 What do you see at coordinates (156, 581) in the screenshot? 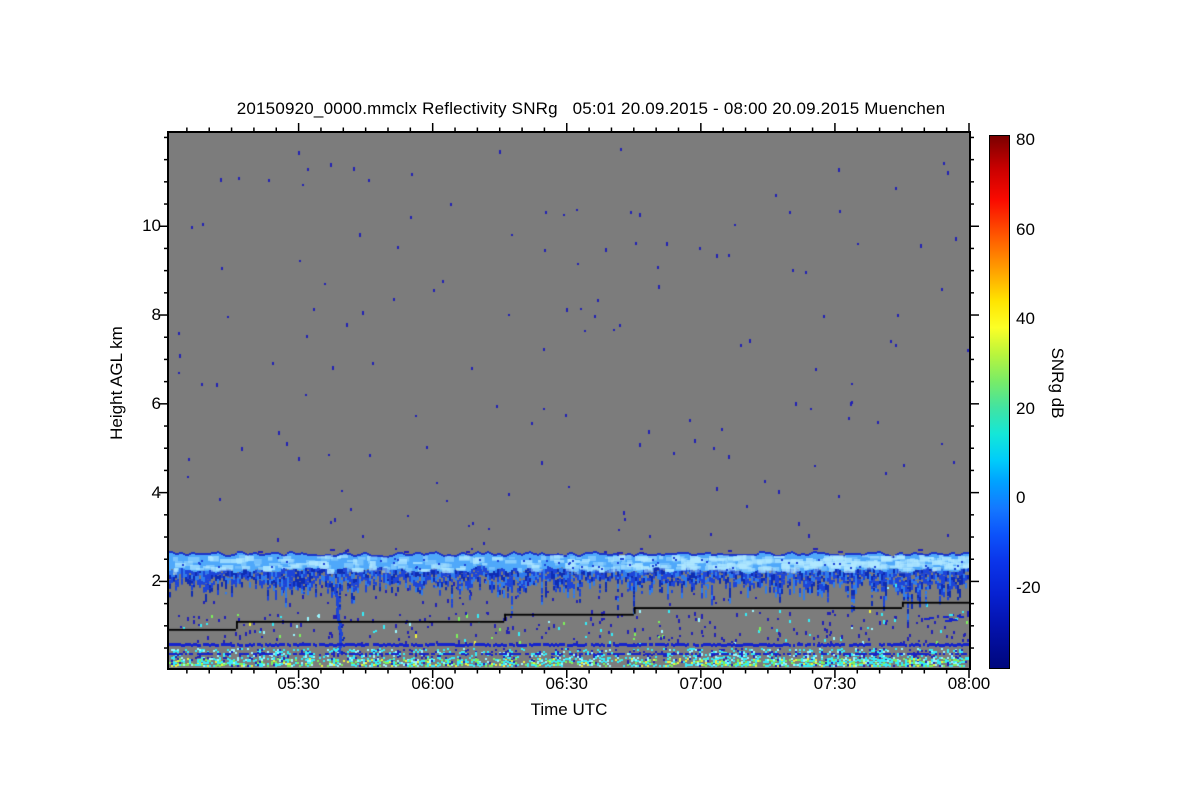
I see `y-tick-label: 2` at bounding box center [156, 581].